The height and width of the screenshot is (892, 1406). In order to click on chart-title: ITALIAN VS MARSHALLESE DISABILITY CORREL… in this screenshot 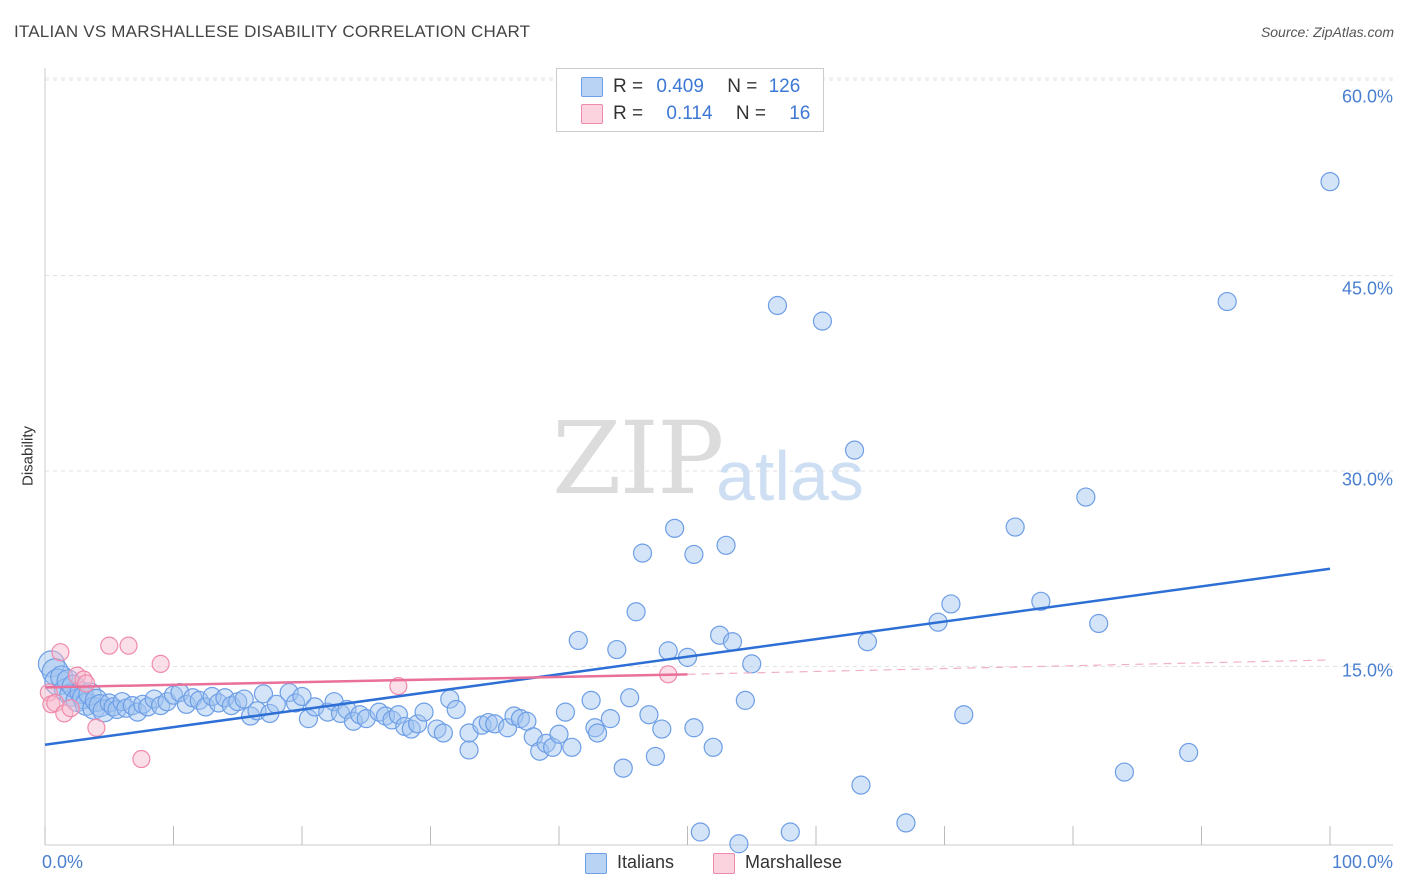, I will do `click(272, 31)`.